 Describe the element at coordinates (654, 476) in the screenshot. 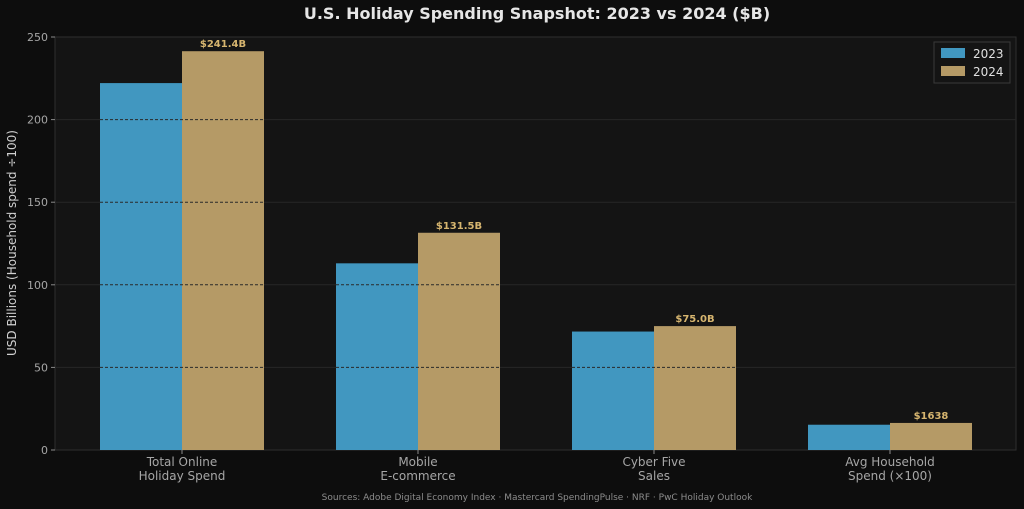

I see `x-tick-label: Sales` at that location.